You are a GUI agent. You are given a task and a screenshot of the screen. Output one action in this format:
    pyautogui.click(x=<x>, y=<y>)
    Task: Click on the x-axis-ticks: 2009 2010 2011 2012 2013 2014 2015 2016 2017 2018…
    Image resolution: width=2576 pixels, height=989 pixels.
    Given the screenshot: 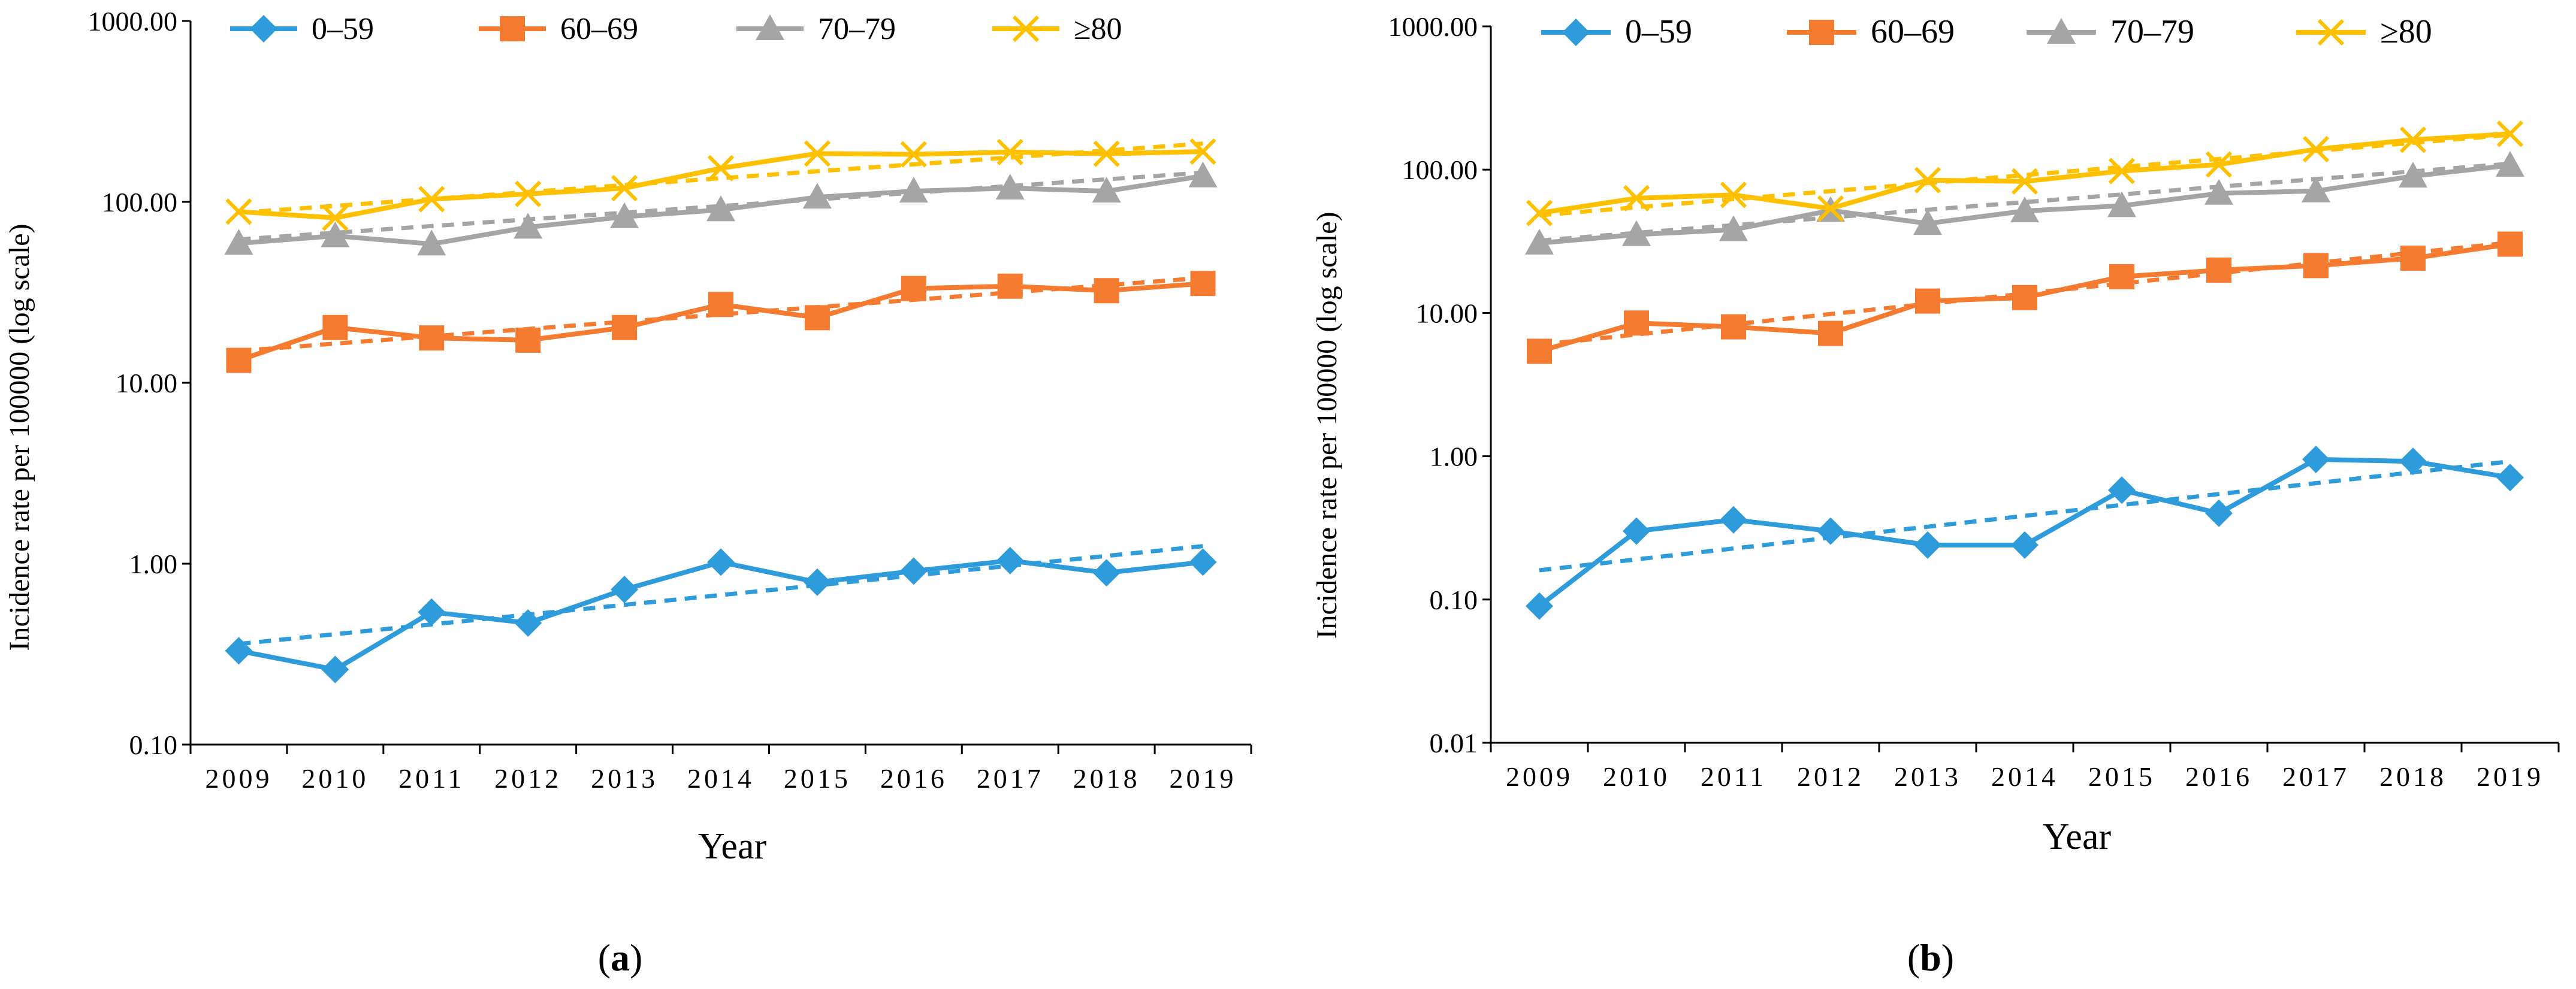 What is the action you would take?
    pyautogui.click(x=2025, y=768)
    